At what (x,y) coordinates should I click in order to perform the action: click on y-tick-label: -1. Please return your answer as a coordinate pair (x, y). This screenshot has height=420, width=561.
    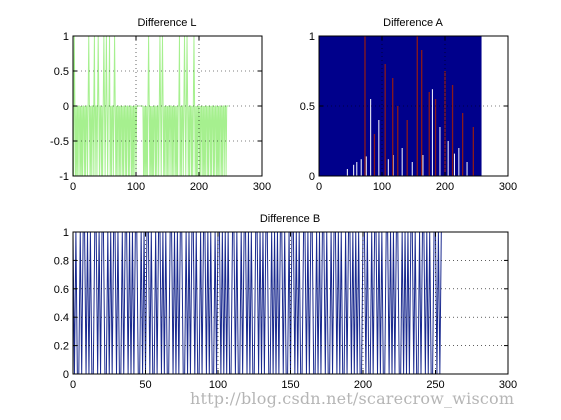
    Looking at the image, I should click on (64, 177).